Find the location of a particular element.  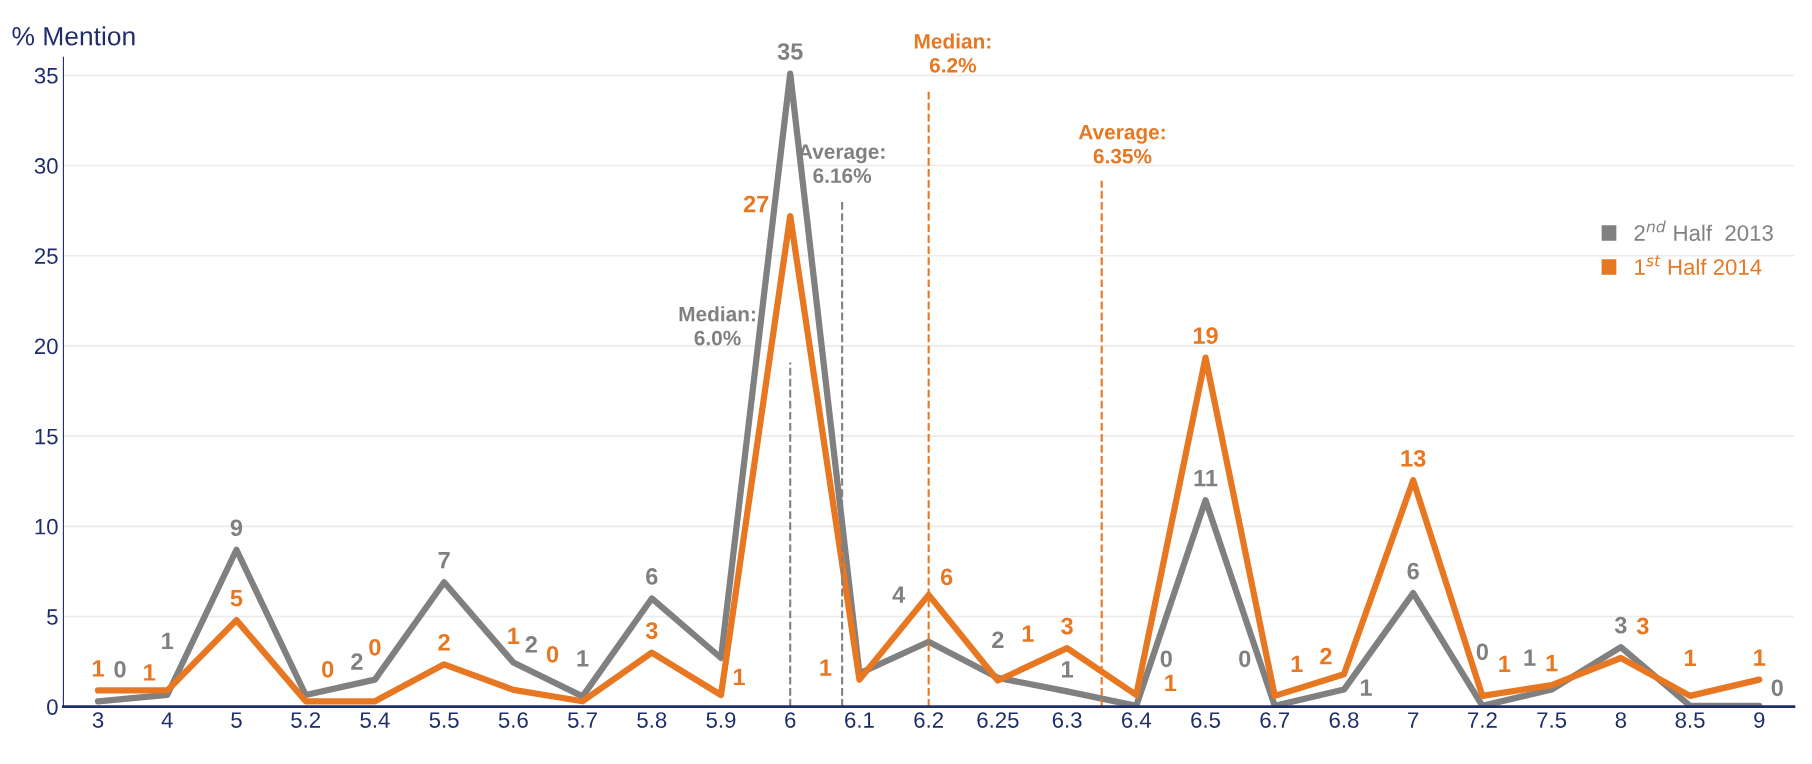

data-label: 19 is located at coordinates (1205, 335).